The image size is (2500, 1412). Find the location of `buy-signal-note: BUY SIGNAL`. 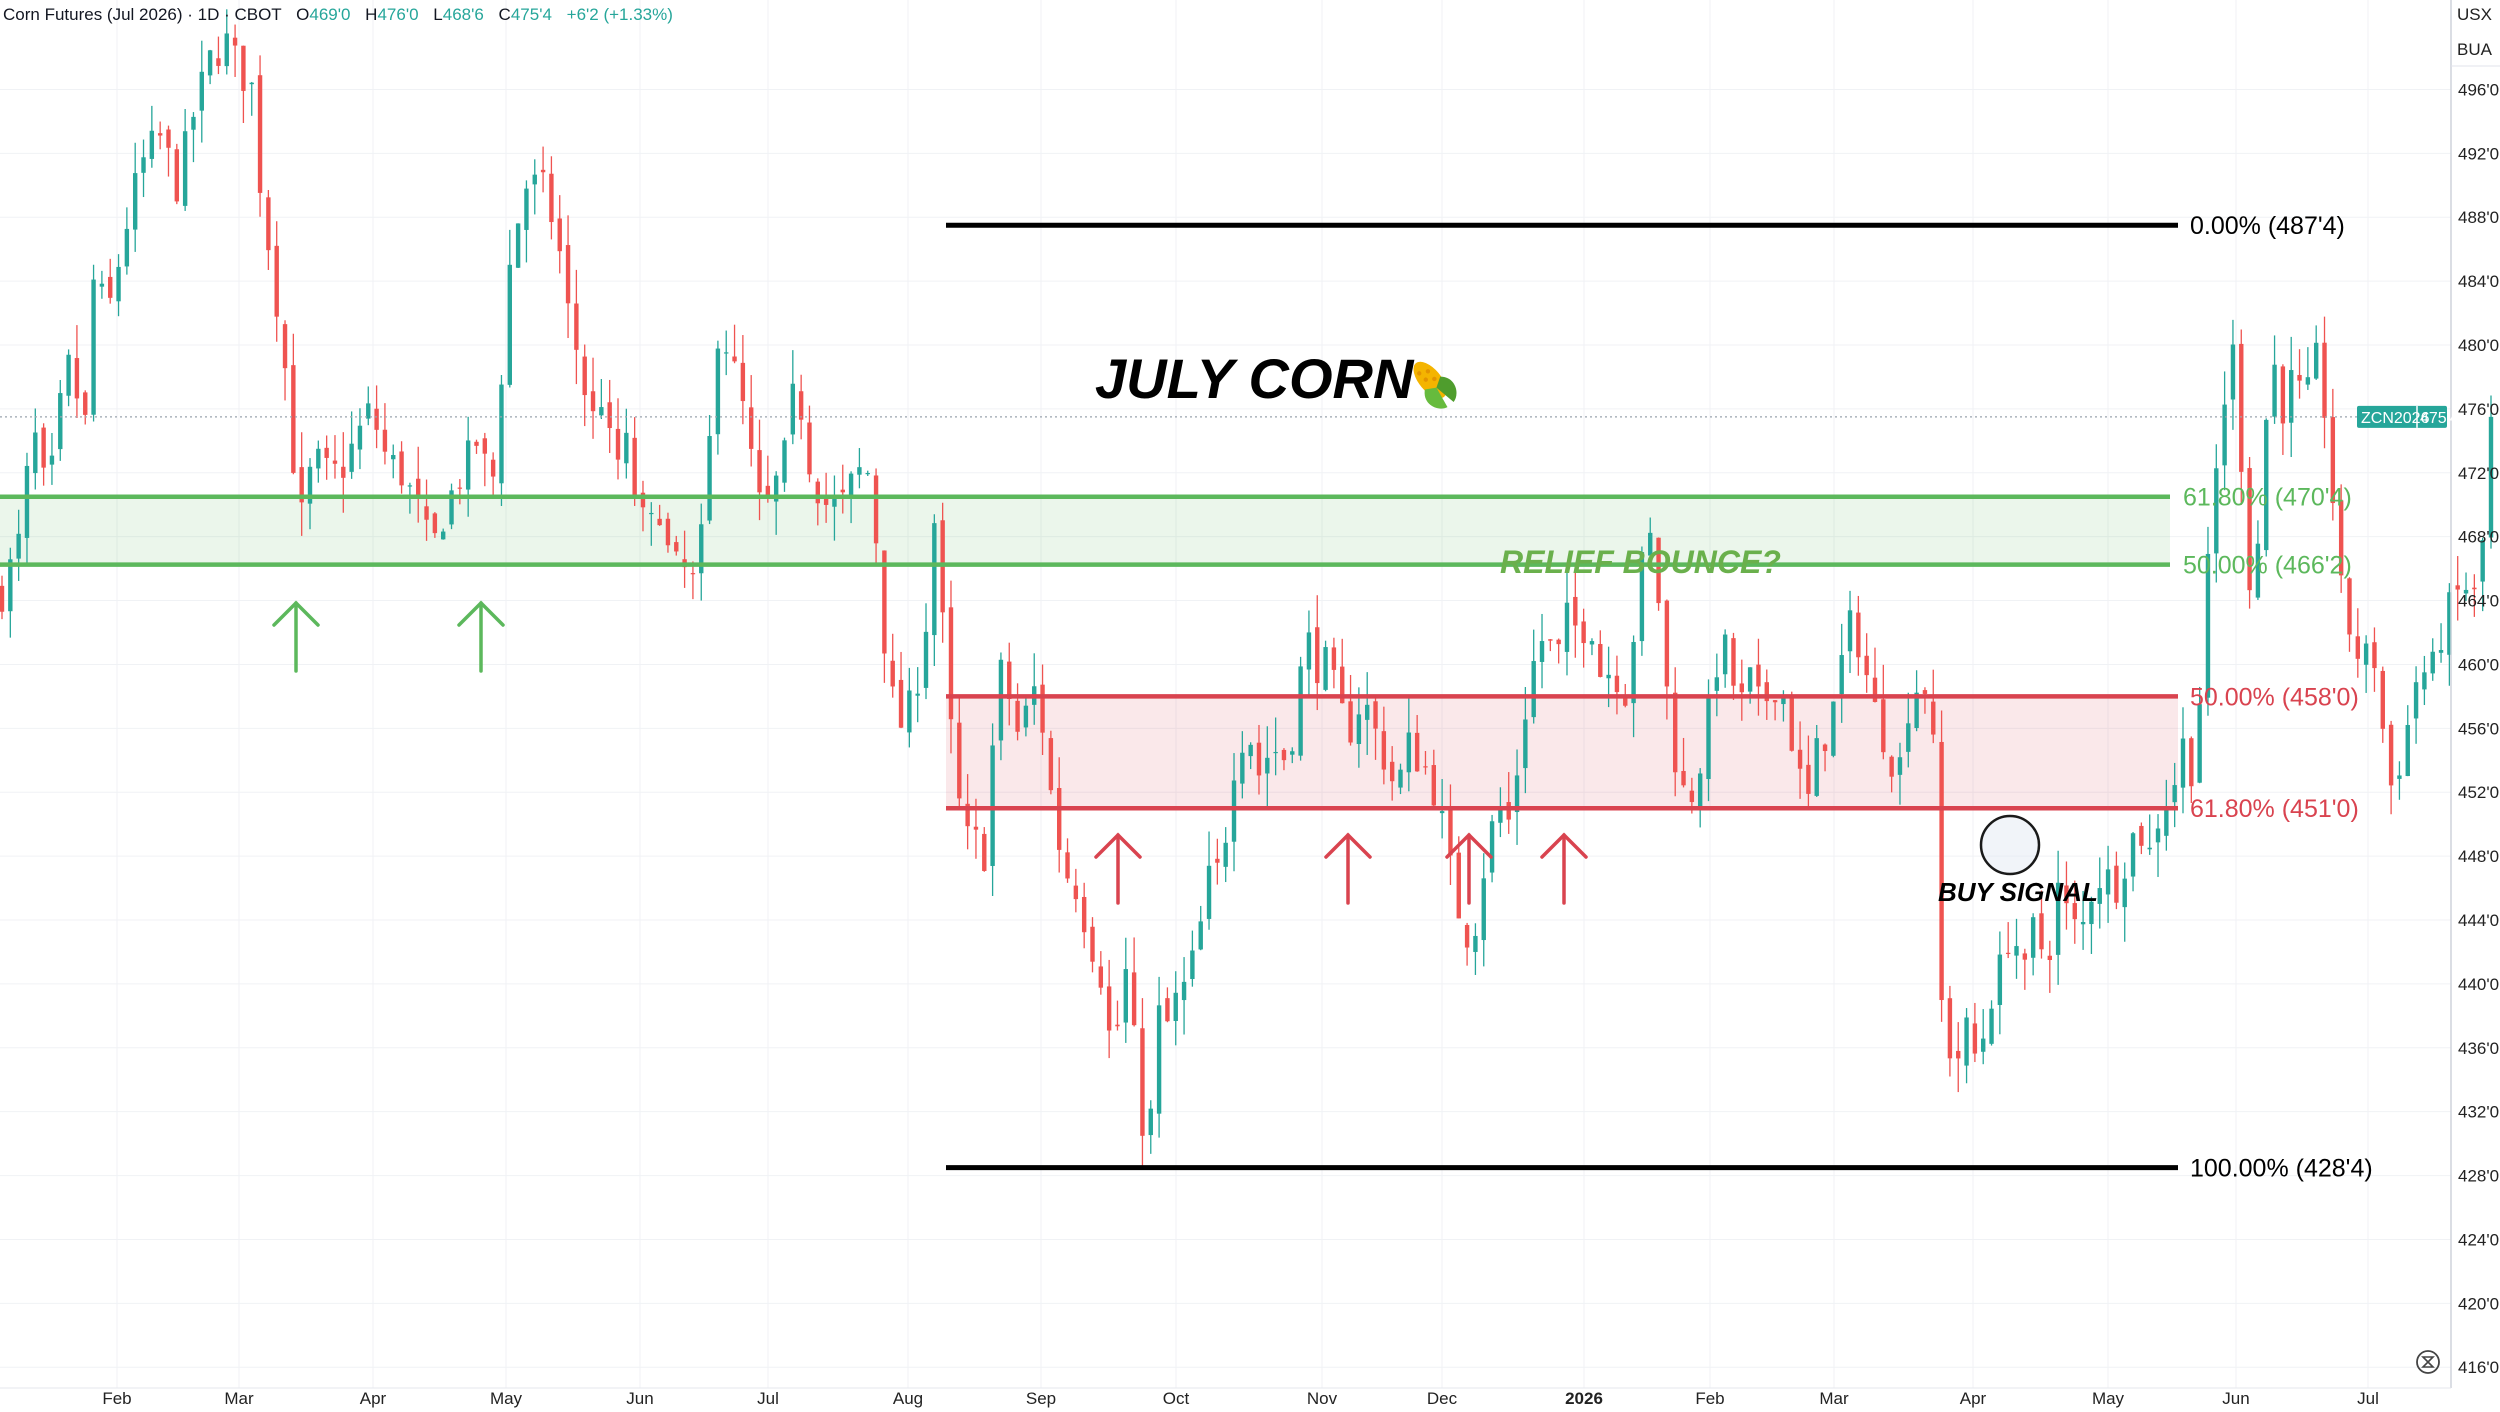

buy-signal-note: BUY SIGNAL is located at coordinates (2018, 892).